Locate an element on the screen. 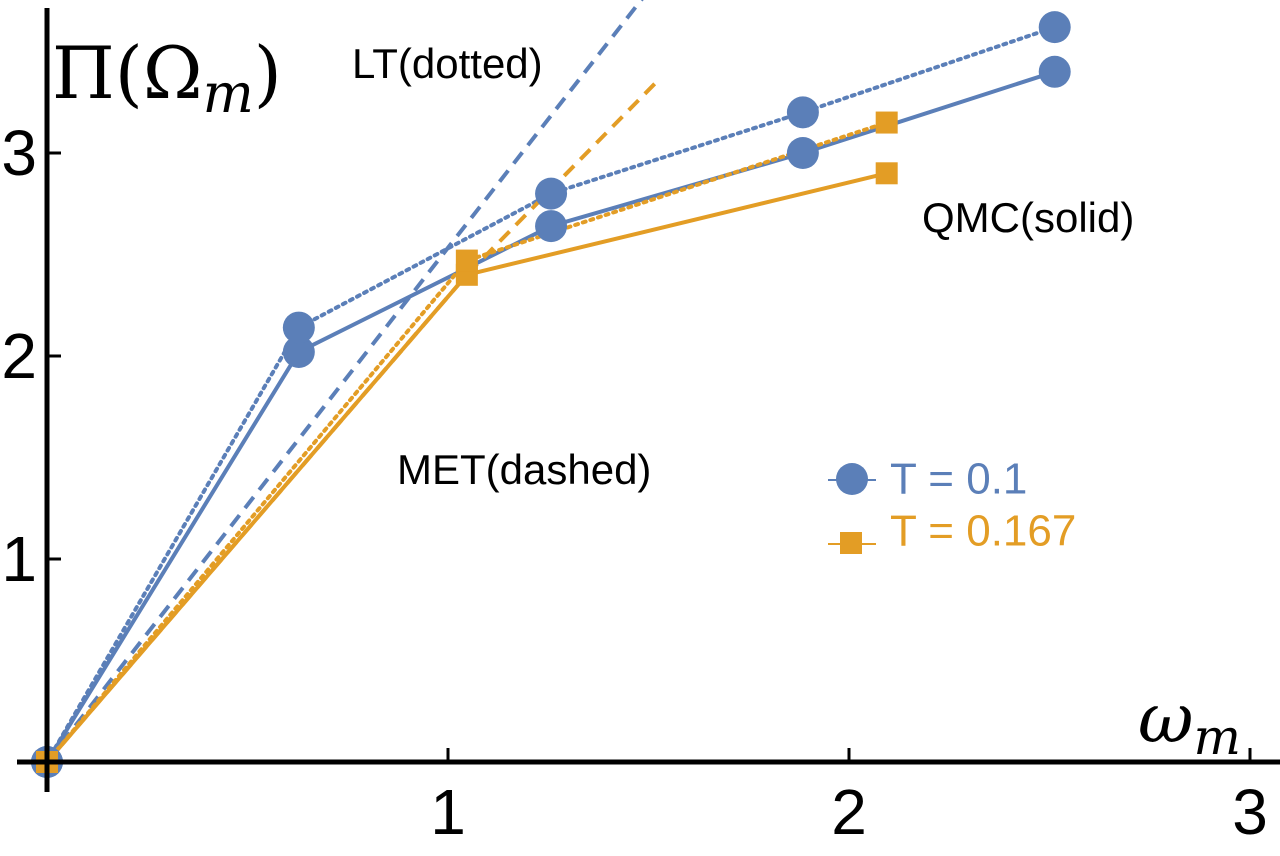 This screenshot has width=1280, height=856. x-tick-label: 3 is located at coordinates (1250, 812).